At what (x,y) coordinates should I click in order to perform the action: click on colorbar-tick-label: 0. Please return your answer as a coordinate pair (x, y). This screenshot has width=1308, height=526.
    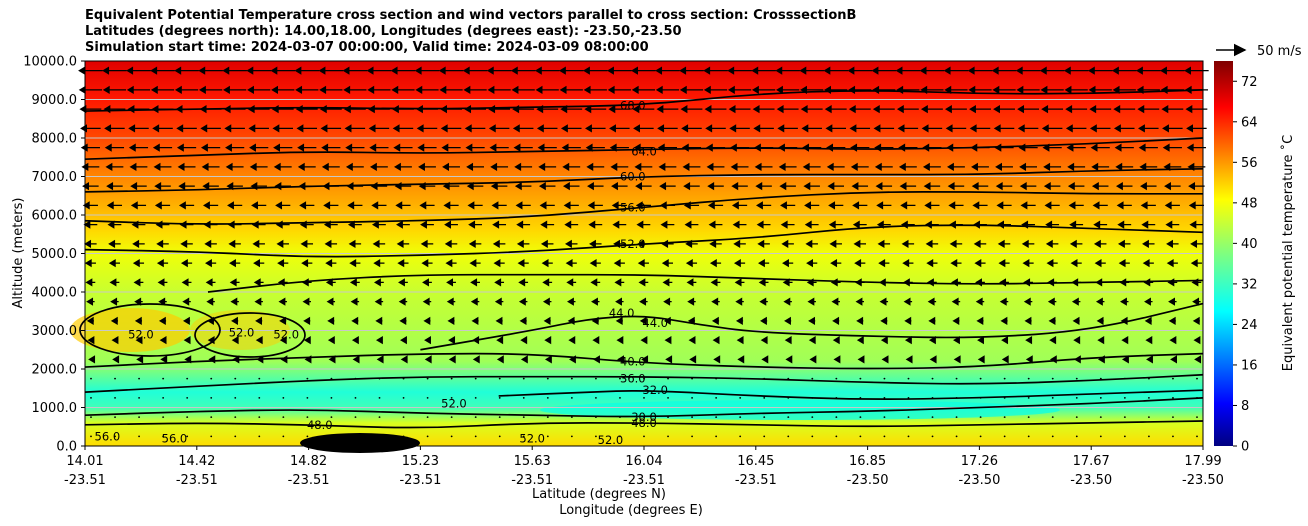
    Looking at the image, I should click on (1245, 447).